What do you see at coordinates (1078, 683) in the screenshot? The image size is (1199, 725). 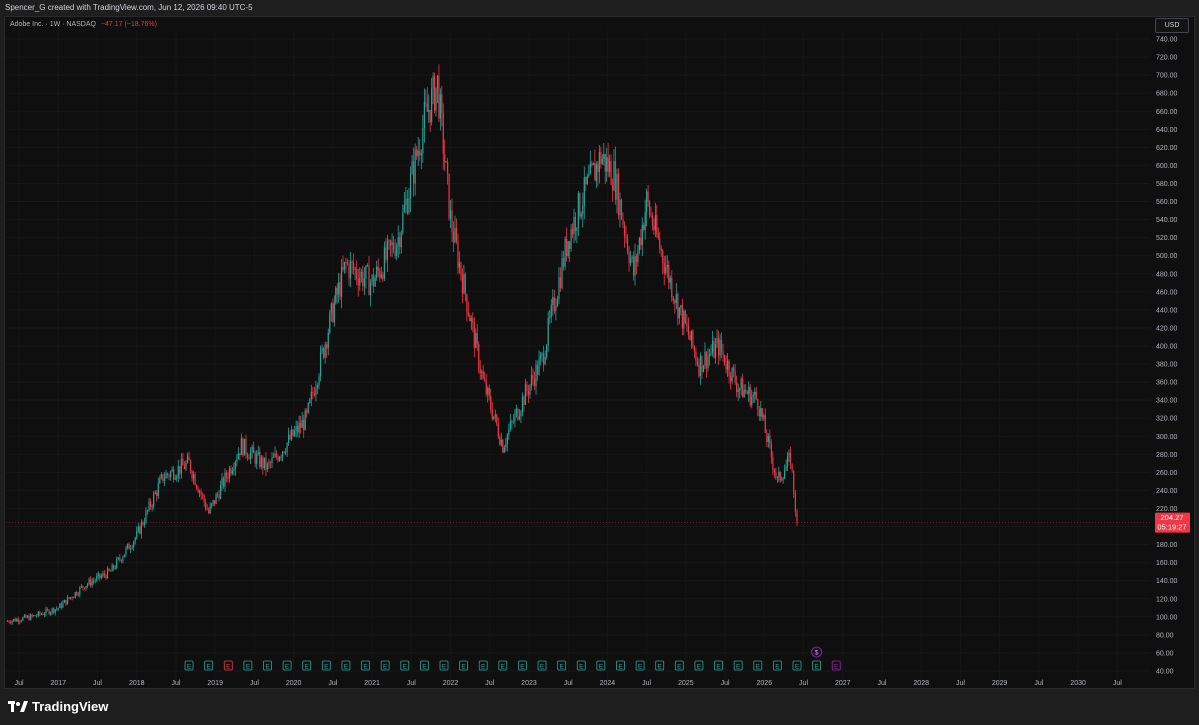 I see `time-tick-label: 2030` at bounding box center [1078, 683].